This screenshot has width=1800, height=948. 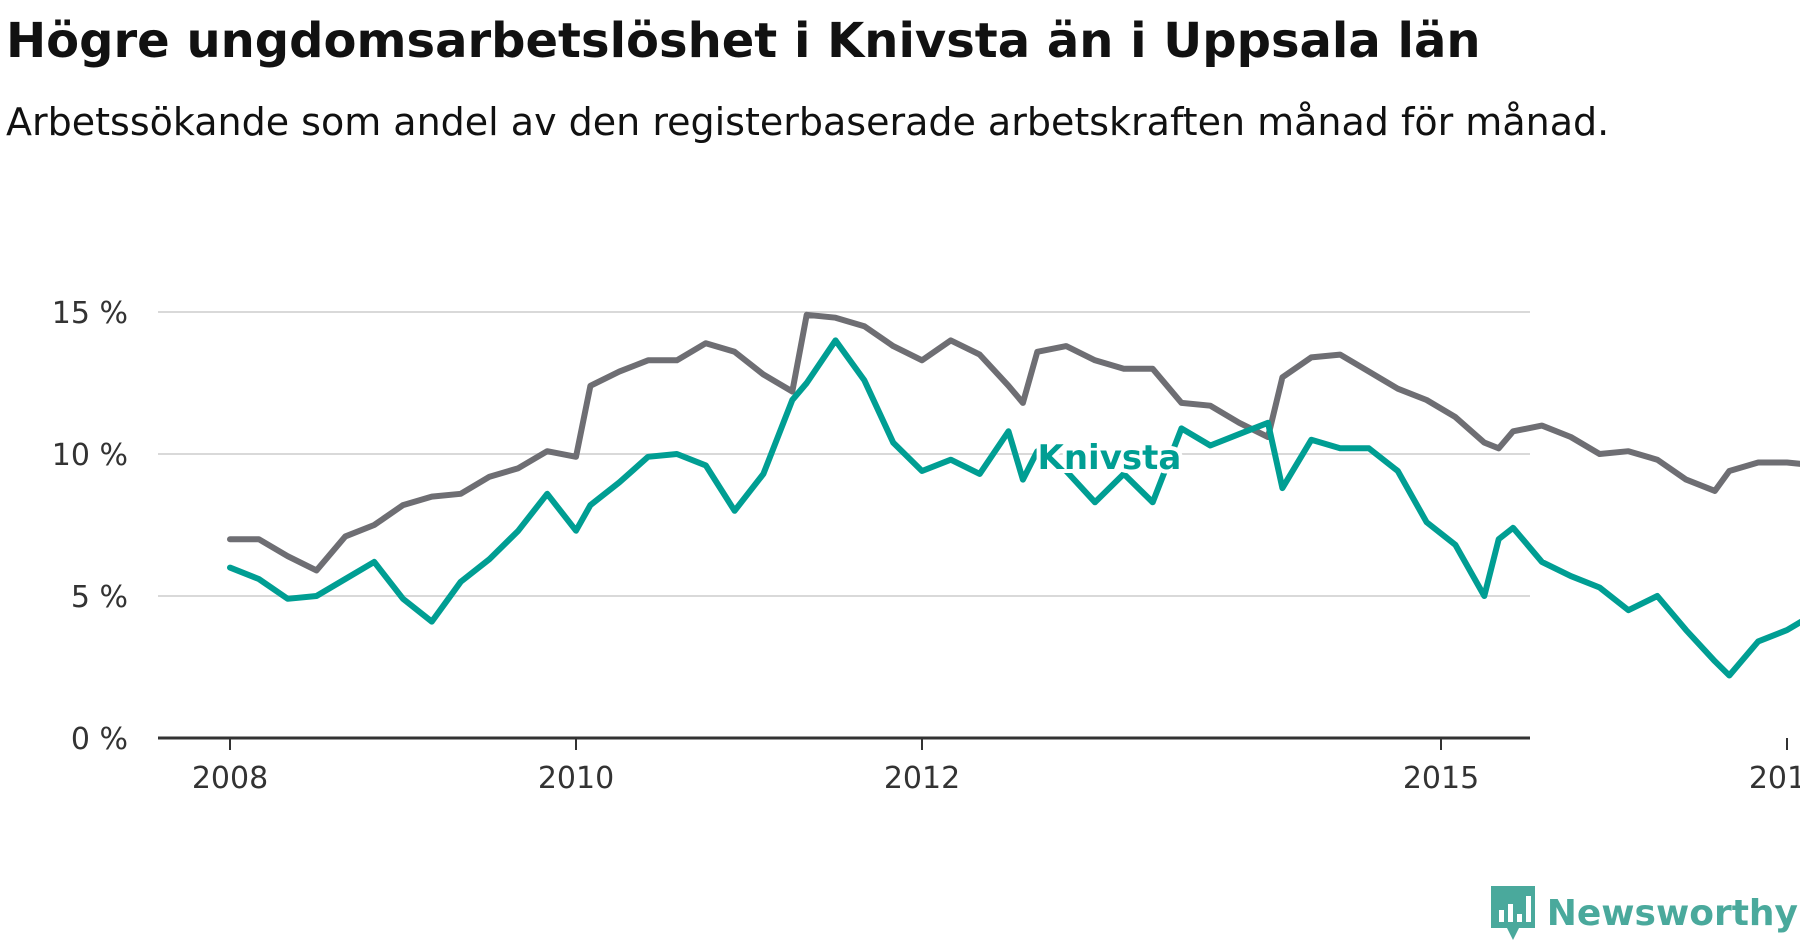 What do you see at coordinates (230, 778) in the screenshot?
I see `x-tick-label: 2008` at bounding box center [230, 778].